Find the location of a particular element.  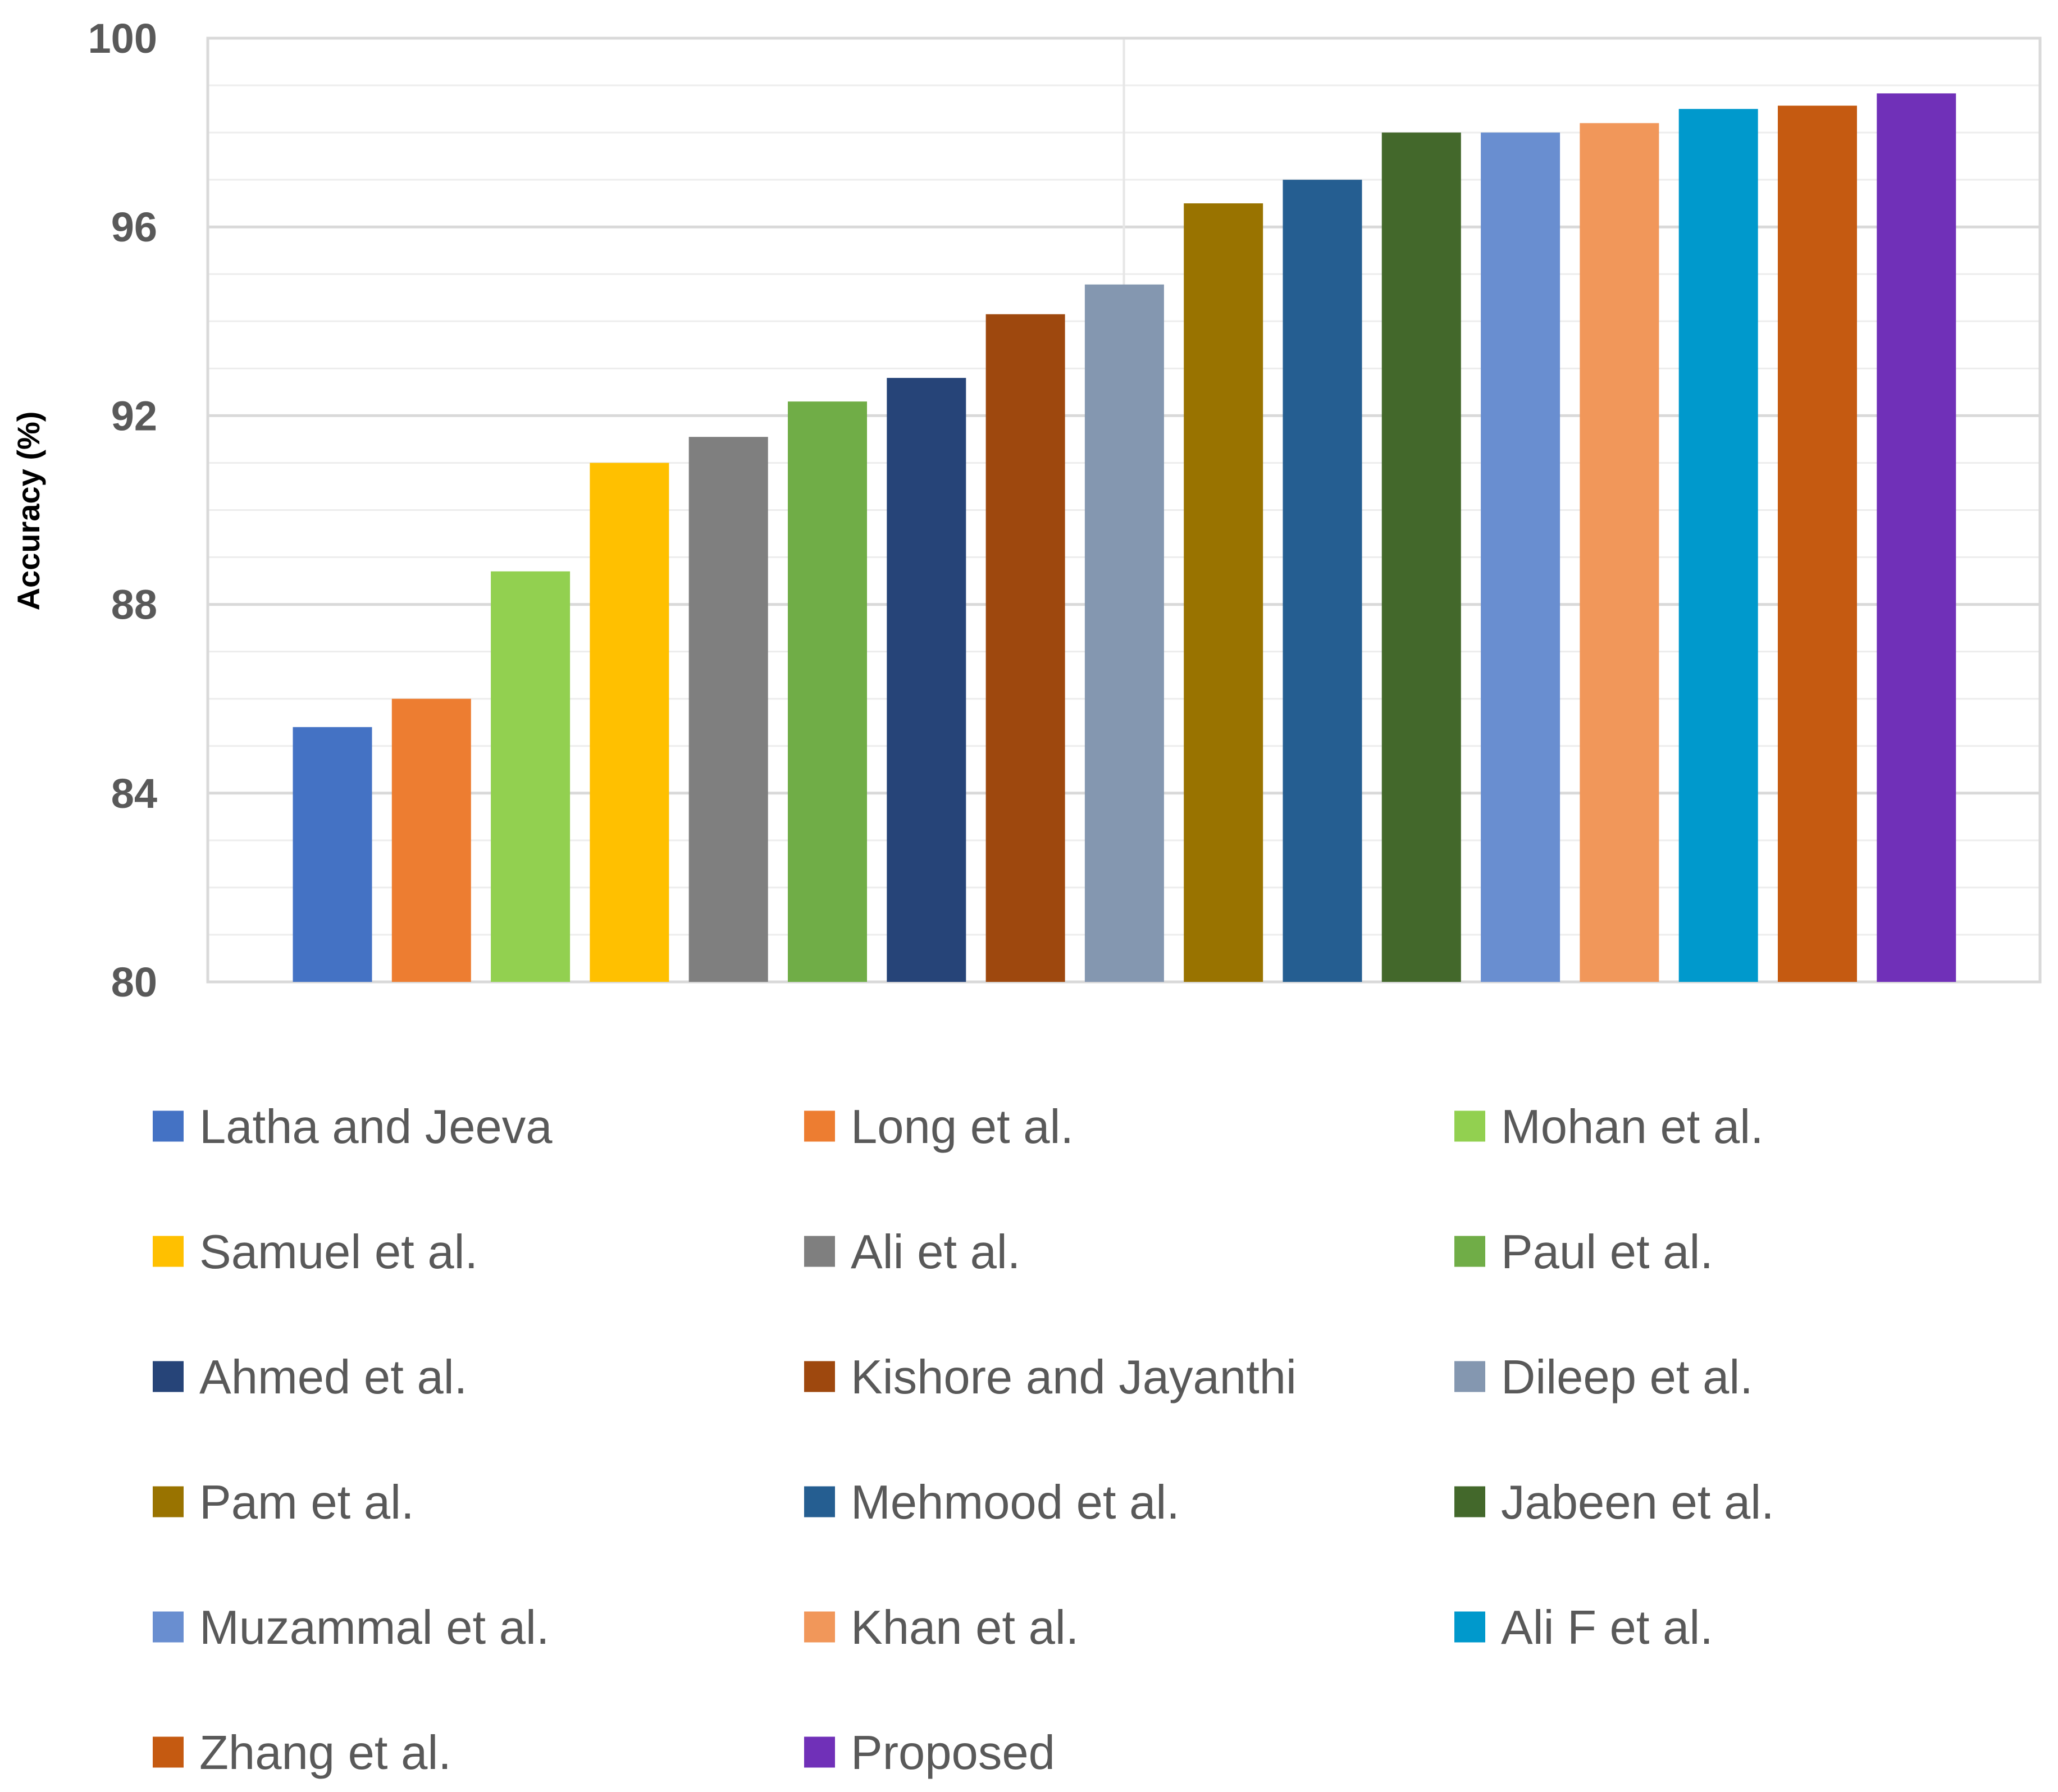

bar-muzammal-et-al is located at coordinates (1520, 557).